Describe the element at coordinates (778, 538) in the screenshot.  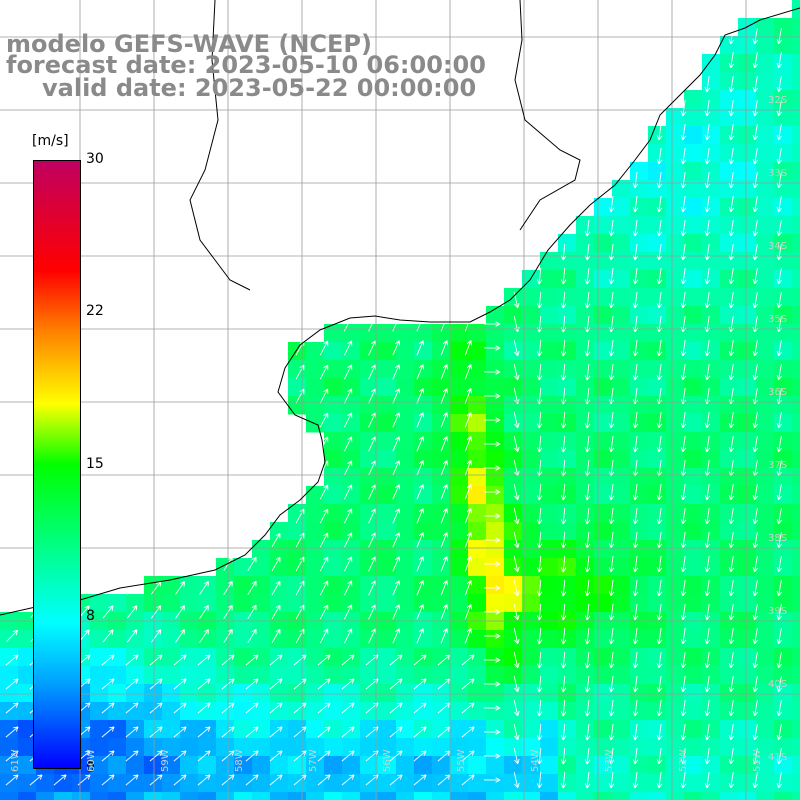
I see `latitude-label: 38S` at that location.